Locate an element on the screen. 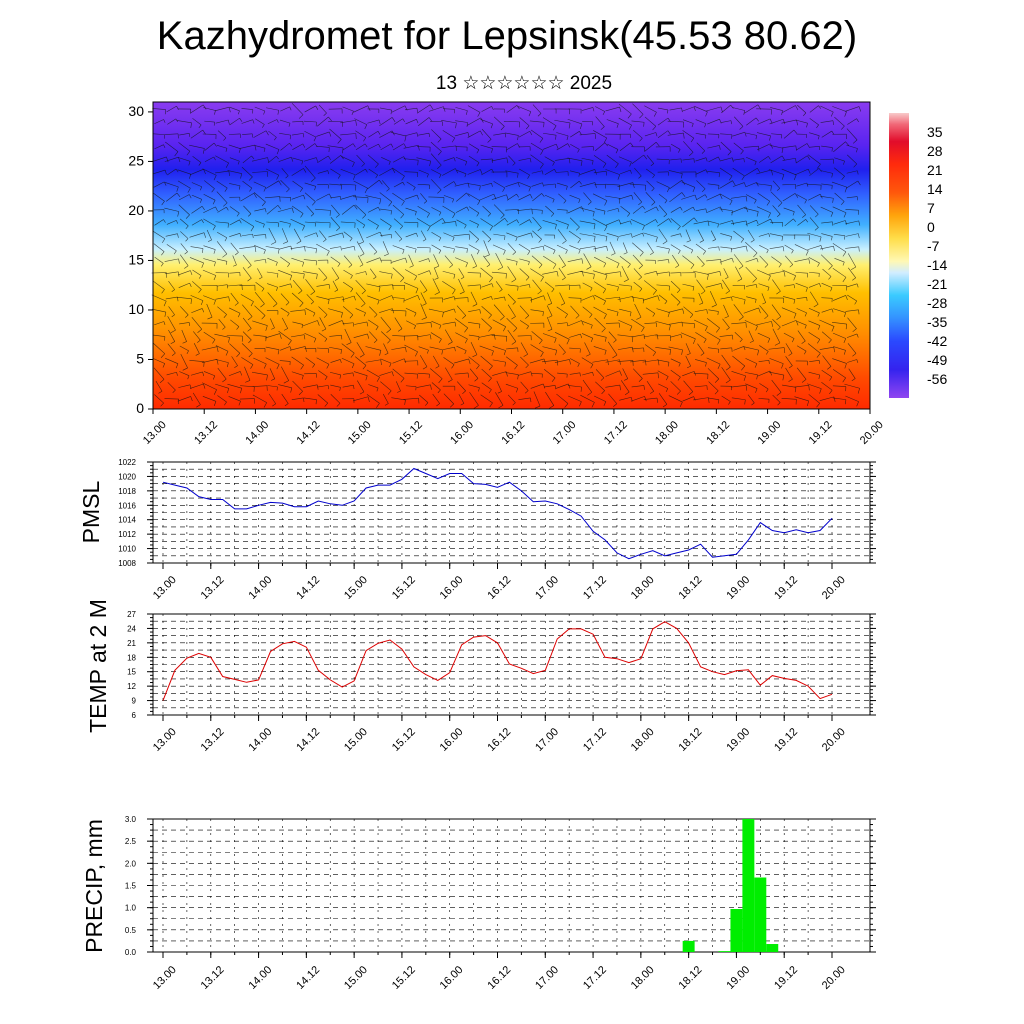 The height and width of the screenshot is (1024, 1024). y-tick-label: 1012 is located at coordinates (127, 534).